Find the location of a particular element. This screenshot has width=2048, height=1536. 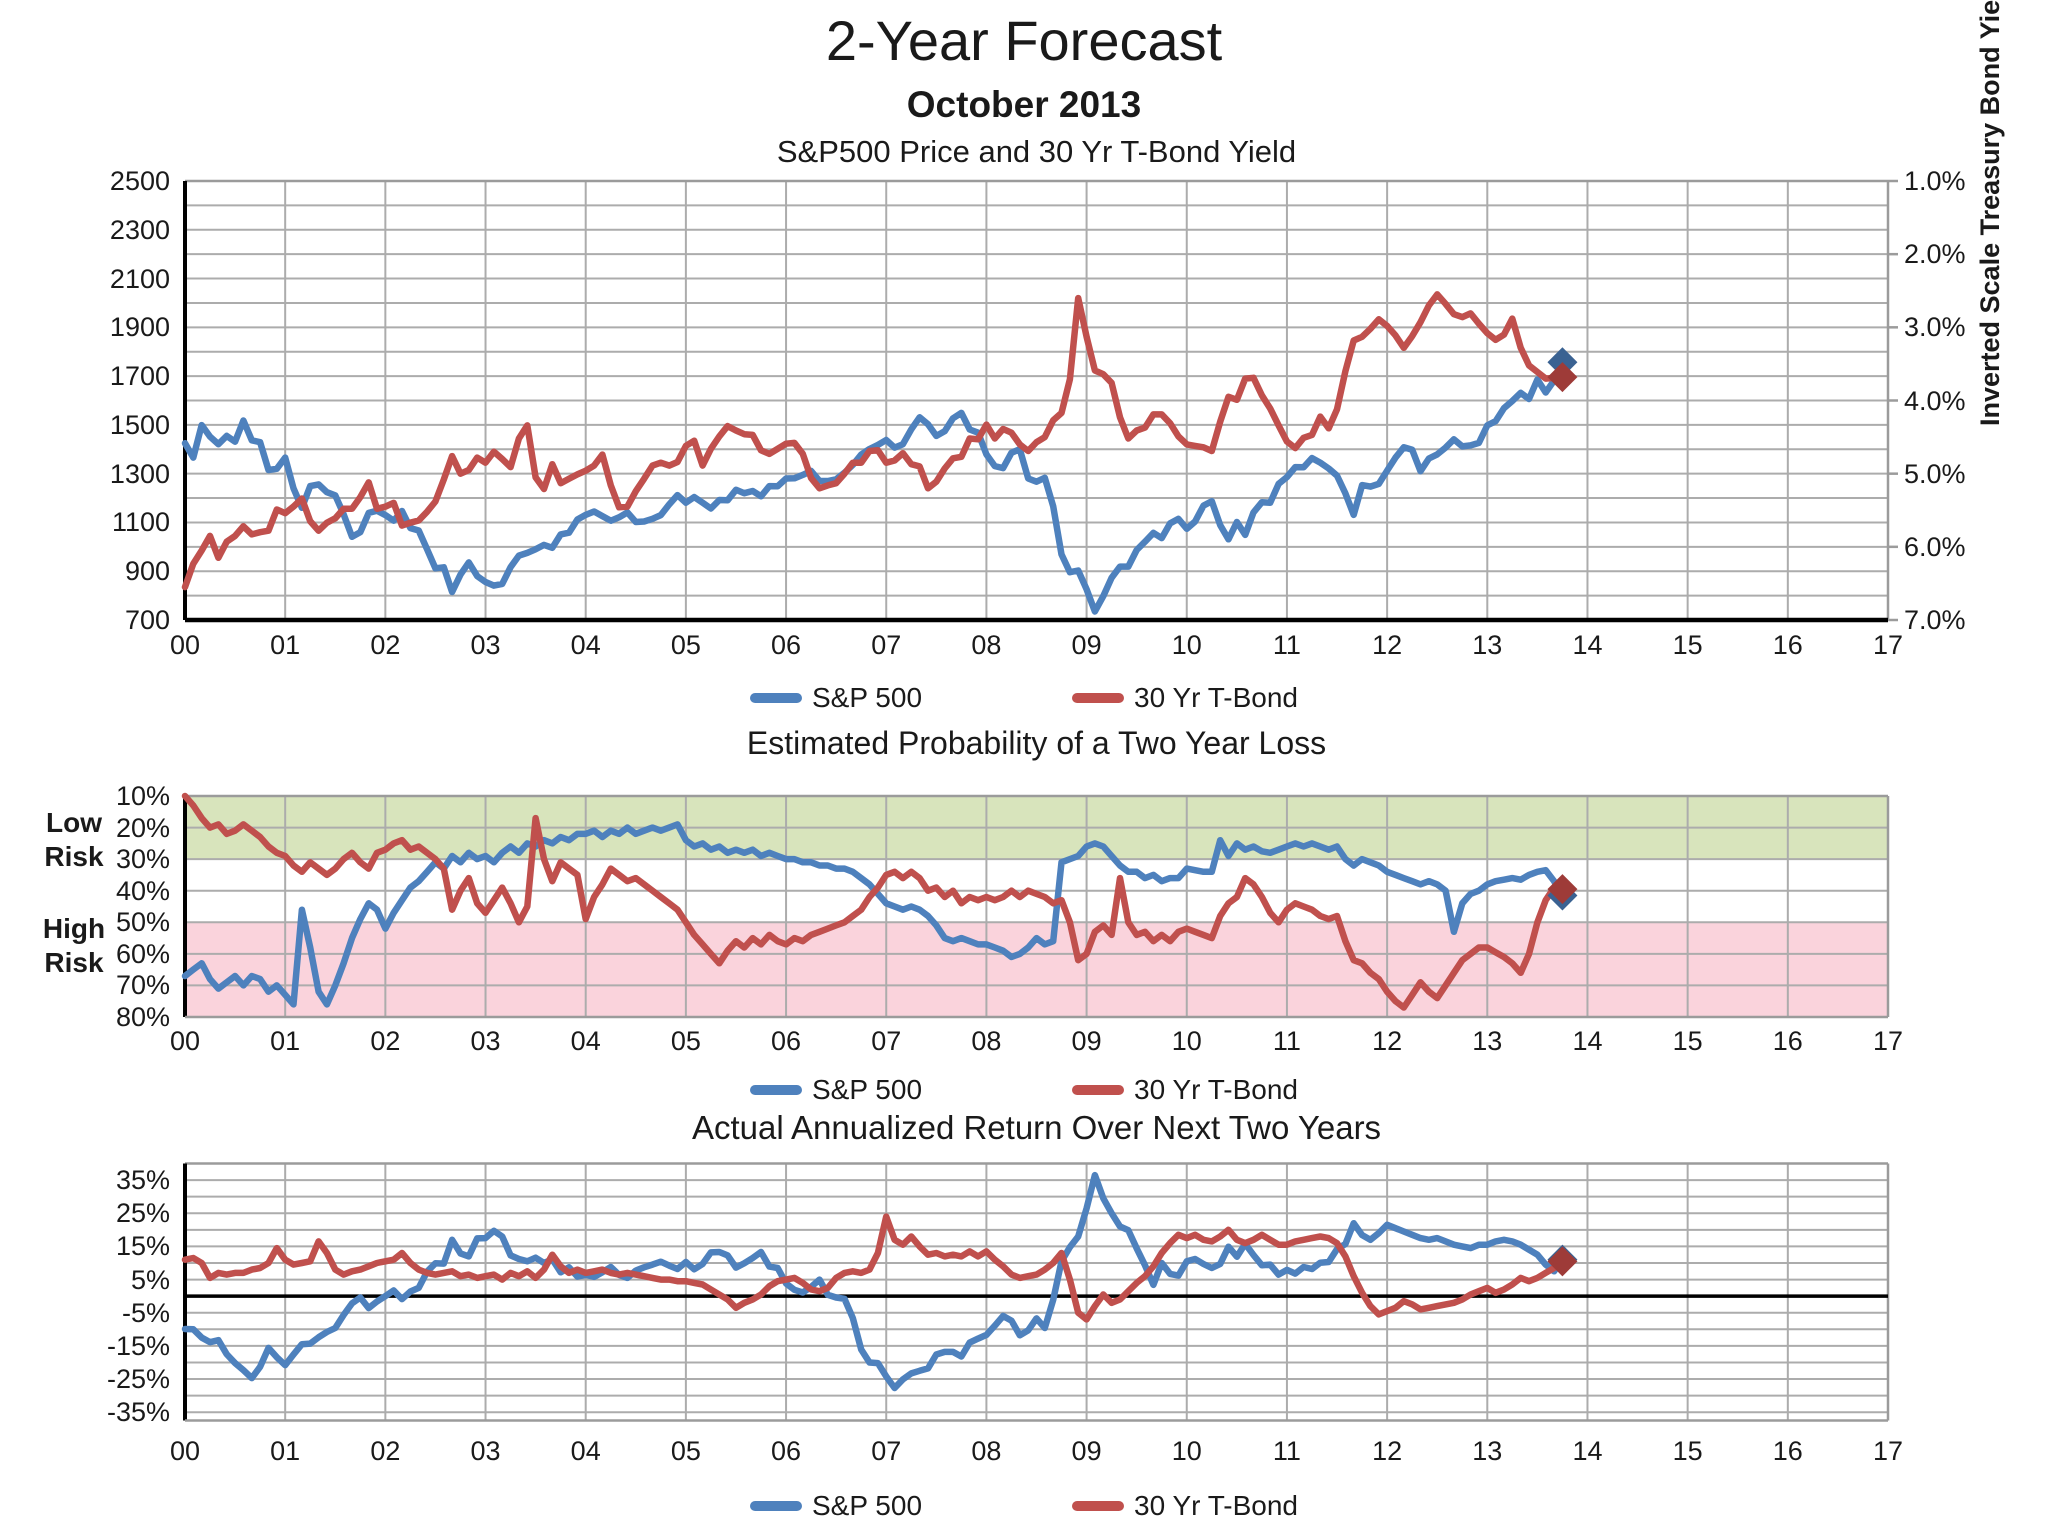

y-tick-label: 5% is located at coordinates (150, 1279).